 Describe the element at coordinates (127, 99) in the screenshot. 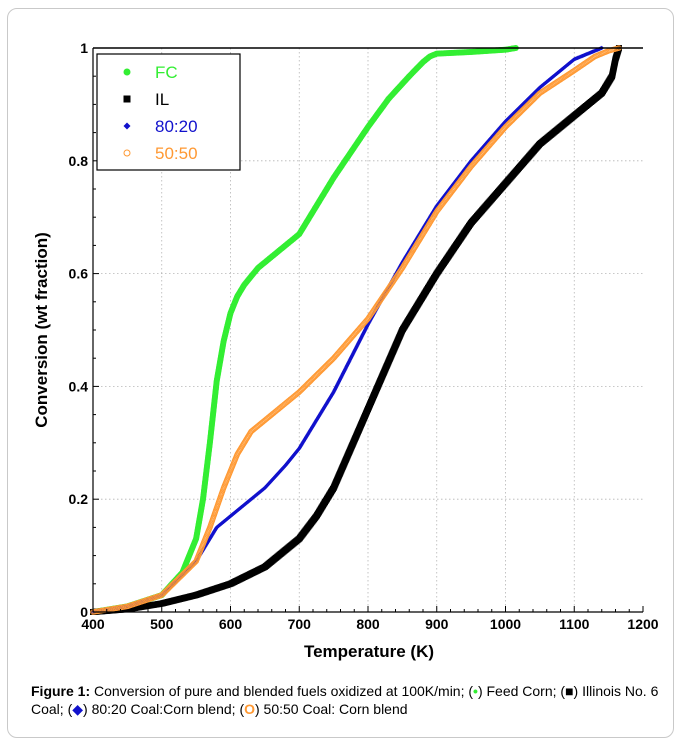

I see `legend-marker-il` at that location.